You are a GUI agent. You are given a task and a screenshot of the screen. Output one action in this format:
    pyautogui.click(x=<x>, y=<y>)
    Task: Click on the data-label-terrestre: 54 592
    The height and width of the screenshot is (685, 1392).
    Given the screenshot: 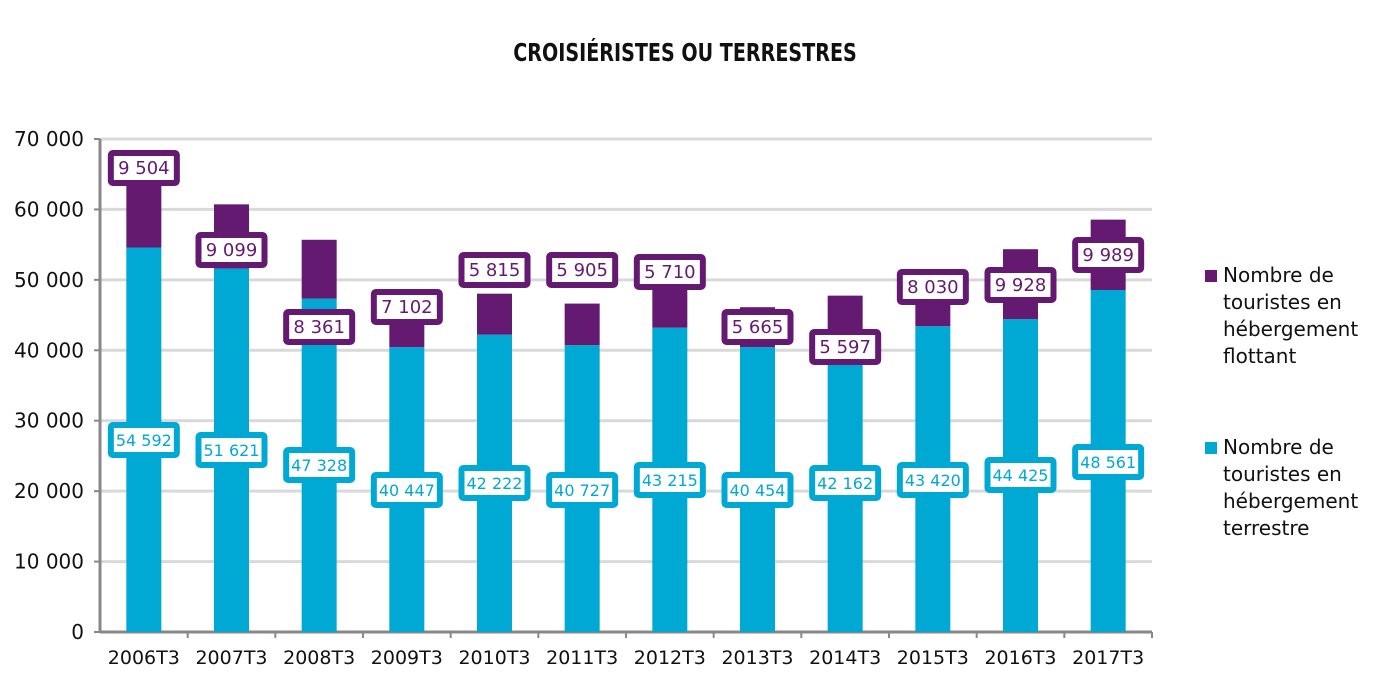 What is the action you would take?
    pyautogui.click(x=144, y=440)
    